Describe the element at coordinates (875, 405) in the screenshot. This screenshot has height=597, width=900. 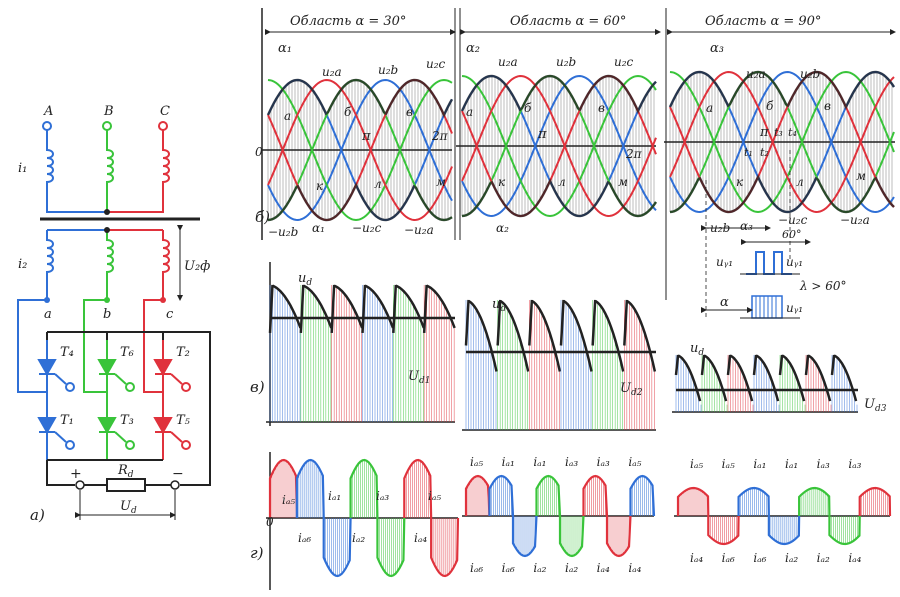
I see `Ud3-label: Ud3` at that location.